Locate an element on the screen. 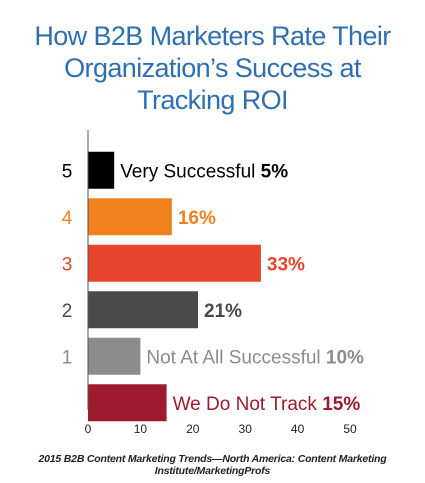 This screenshot has height=483, width=425. value-label-4: 21% is located at coordinates (223, 311).